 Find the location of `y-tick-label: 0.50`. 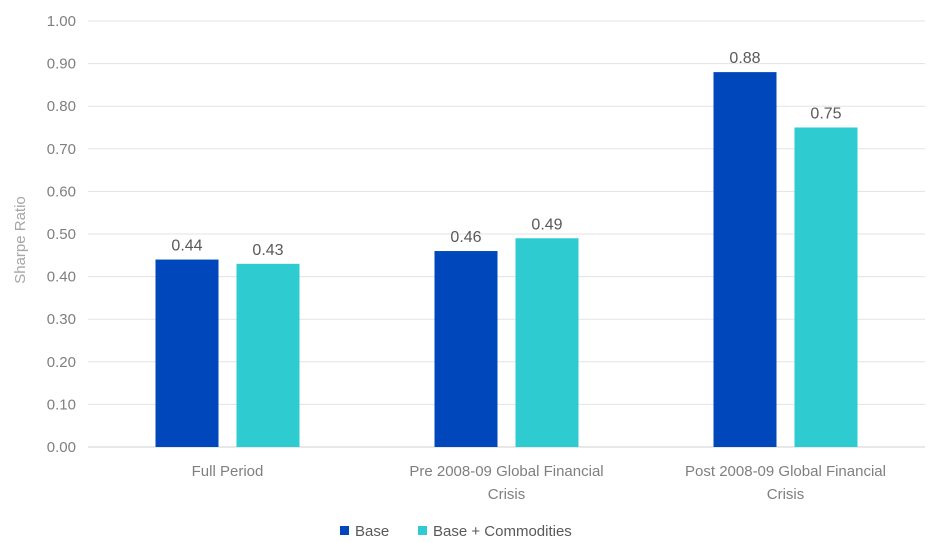

y-tick-label: 0.50 is located at coordinates (61, 234).